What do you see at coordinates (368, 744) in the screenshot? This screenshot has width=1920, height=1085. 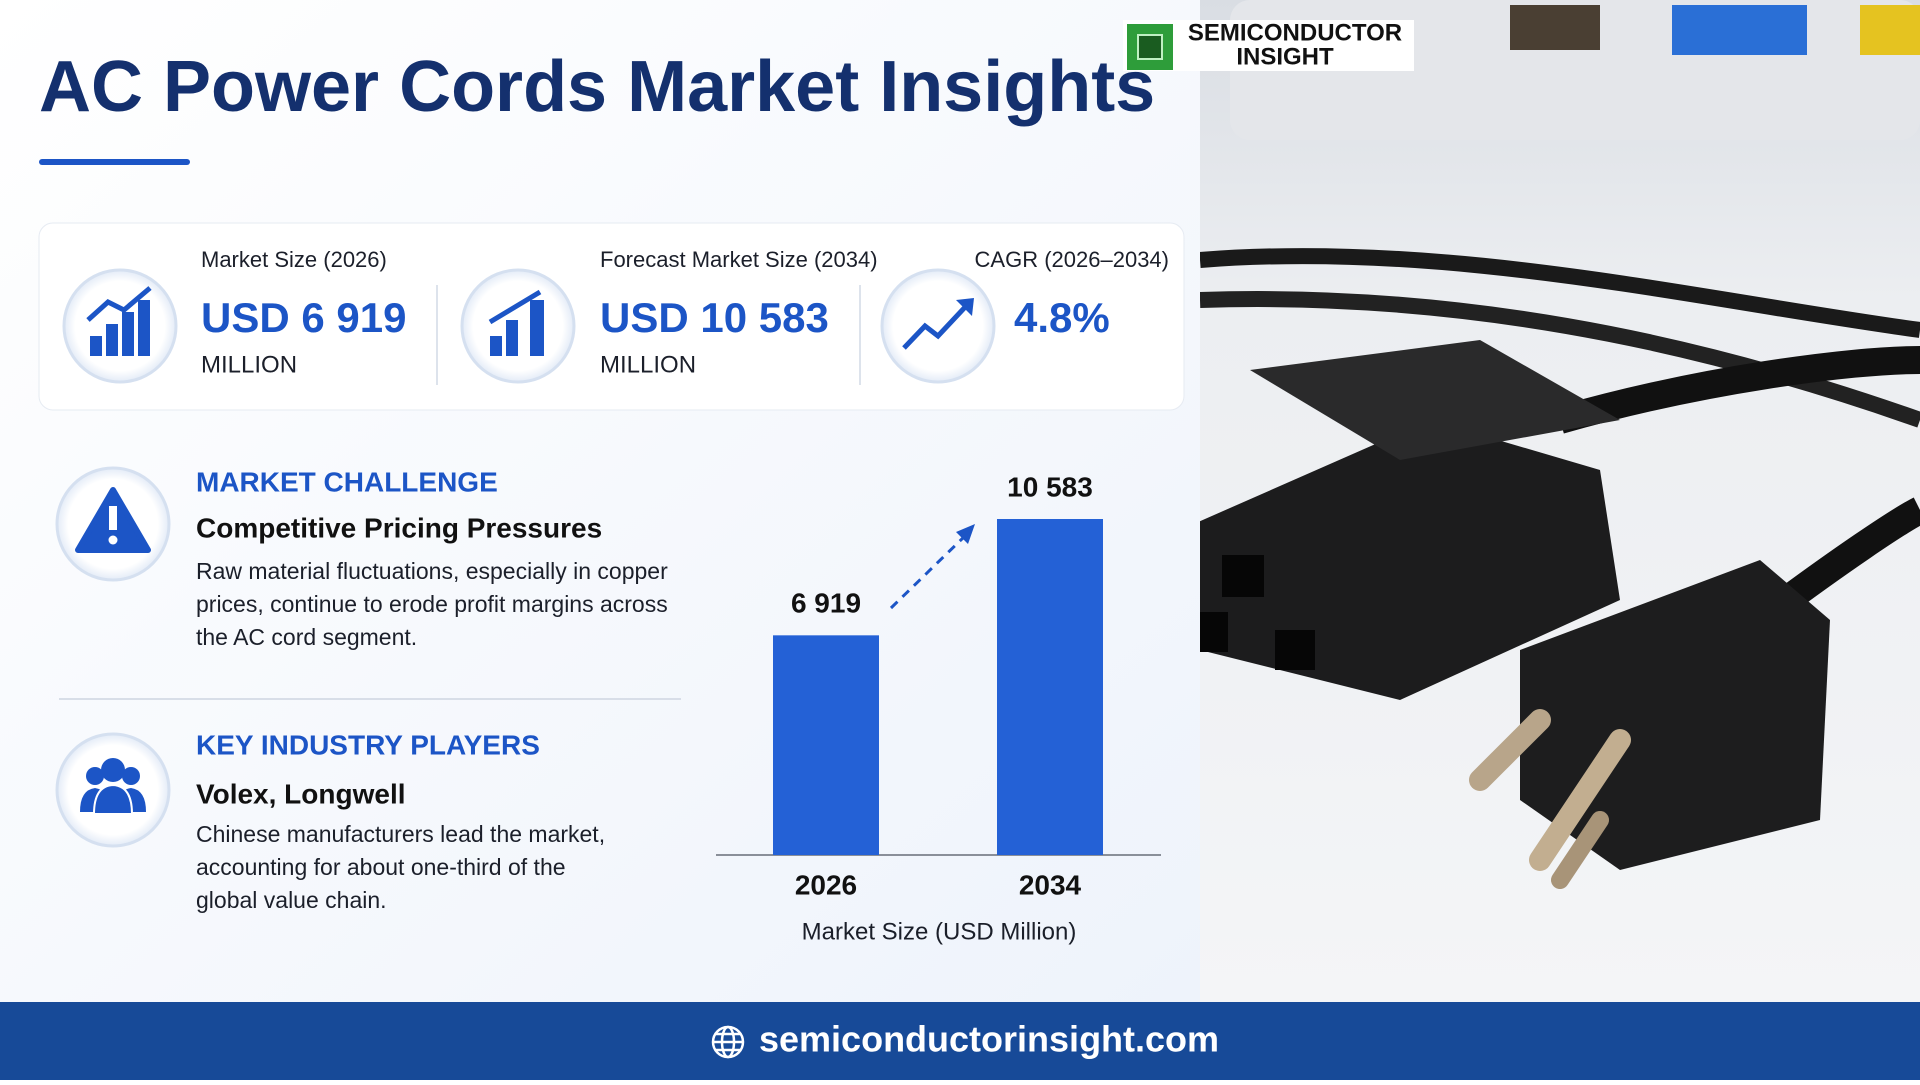 I see `section-heading: KEY INDUSTRY PLAYERS` at bounding box center [368, 744].